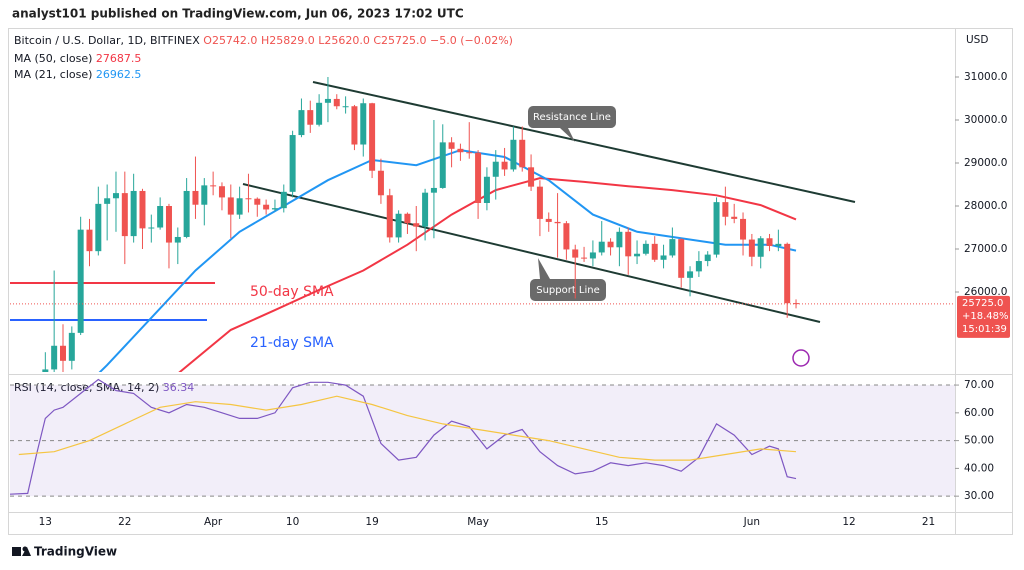  Describe the element at coordinates (979, 468) in the screenshot. I see `y-tick-label: 40.00` at that location.